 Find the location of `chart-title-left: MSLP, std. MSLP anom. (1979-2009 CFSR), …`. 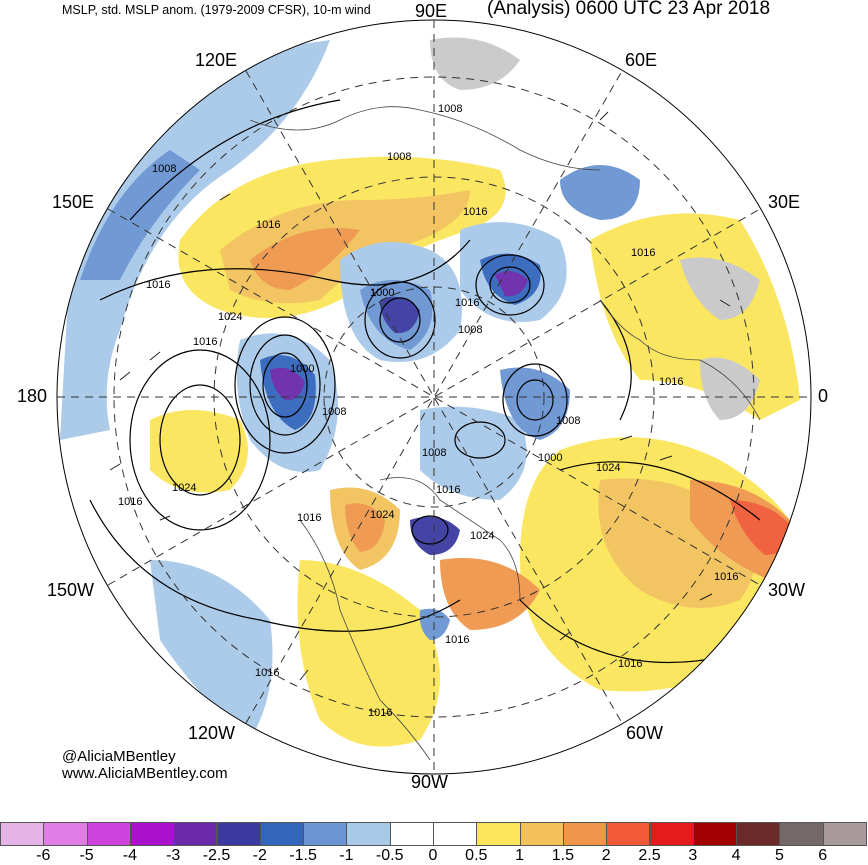

chart-title-left: MSLP, std. MSLP anom. (1979-2009 CFSR), … is located at coordinates (216, 10).